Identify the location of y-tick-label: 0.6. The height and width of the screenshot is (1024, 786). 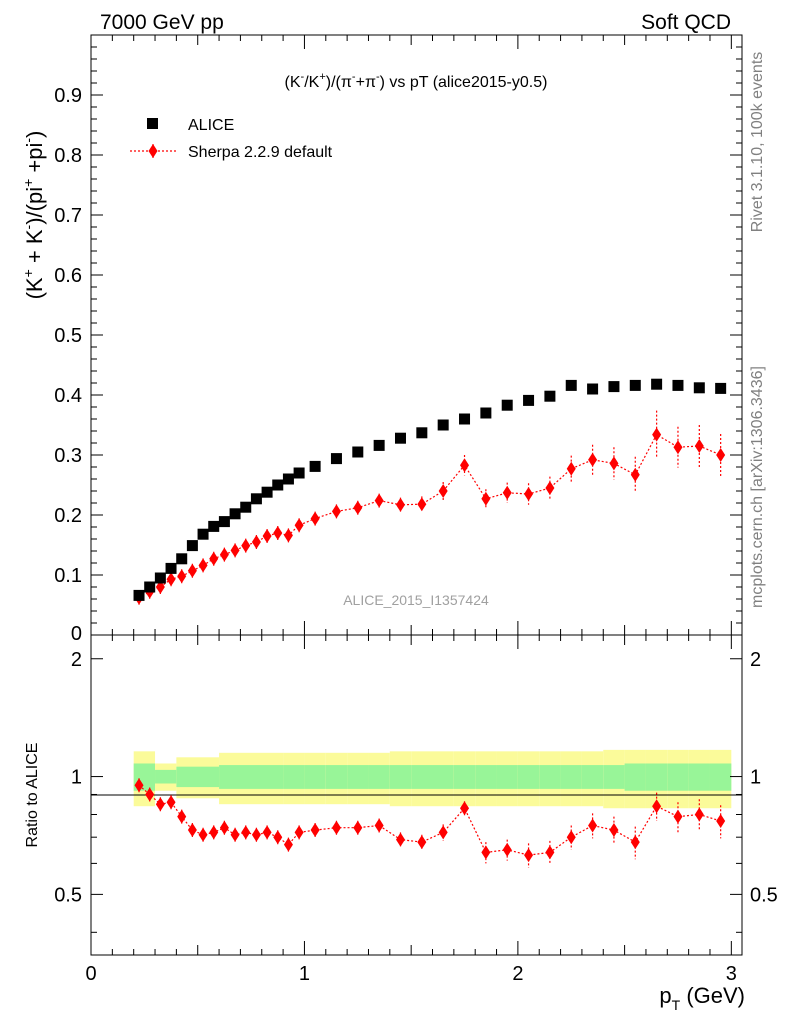
(68, 276).